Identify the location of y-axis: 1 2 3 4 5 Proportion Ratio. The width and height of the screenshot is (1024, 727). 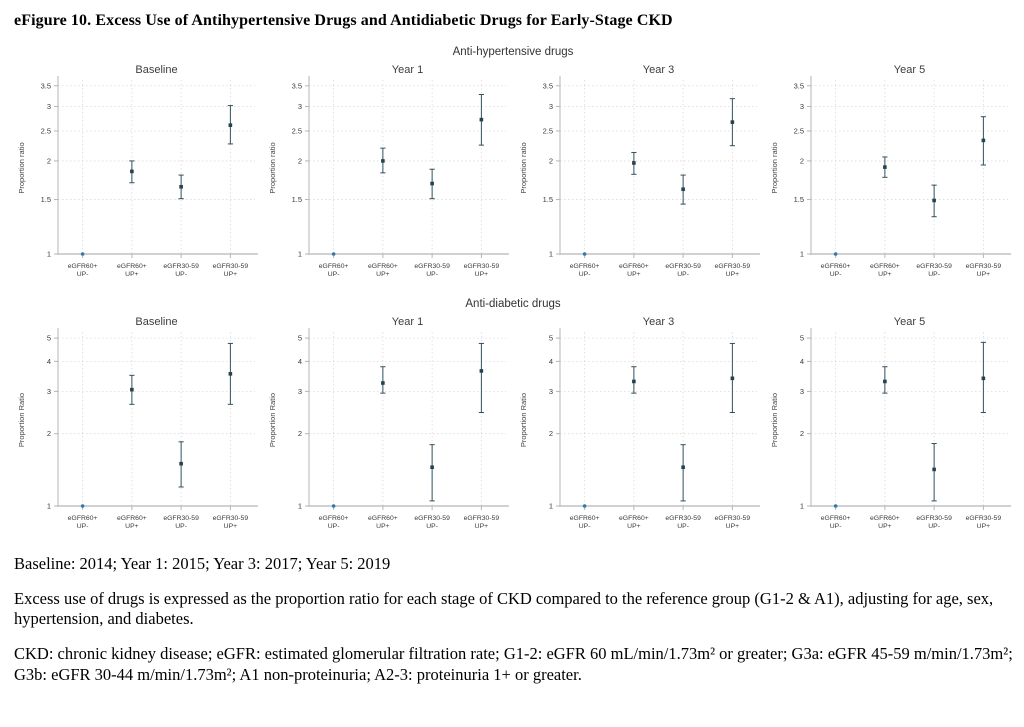
(38, 419).